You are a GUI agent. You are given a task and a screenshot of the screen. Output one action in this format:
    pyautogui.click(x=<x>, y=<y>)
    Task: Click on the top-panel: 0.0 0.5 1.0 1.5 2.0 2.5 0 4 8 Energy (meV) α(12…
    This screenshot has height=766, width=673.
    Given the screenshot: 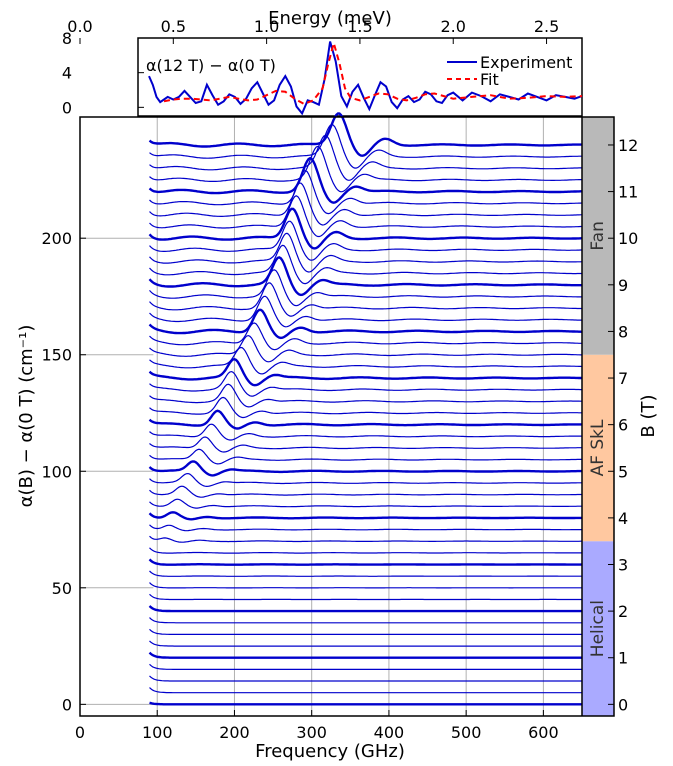 What is the action you would take?
    pyautogui.click(x=322, y=62)
    